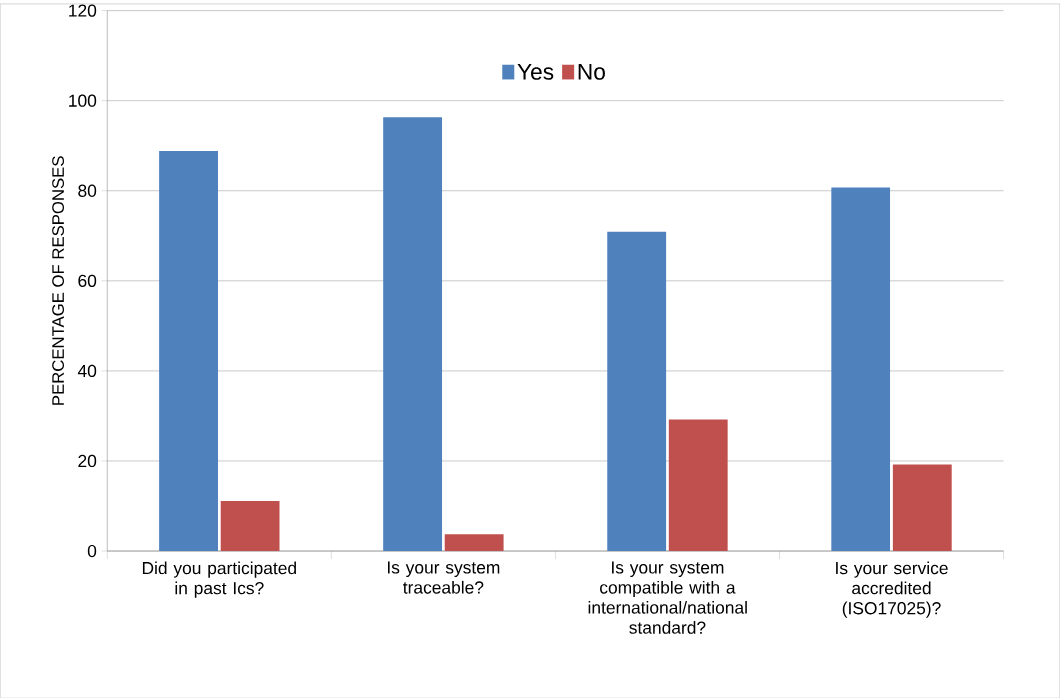  Describe the element at coordinates (87, 280) in the screenshot. I see `y-tick-label: 60` at that location.